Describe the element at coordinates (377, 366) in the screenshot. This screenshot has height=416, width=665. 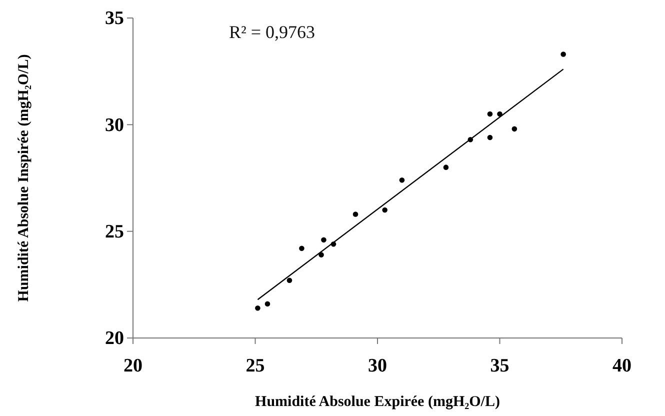
I see `x-tick-label: 30` at that location.